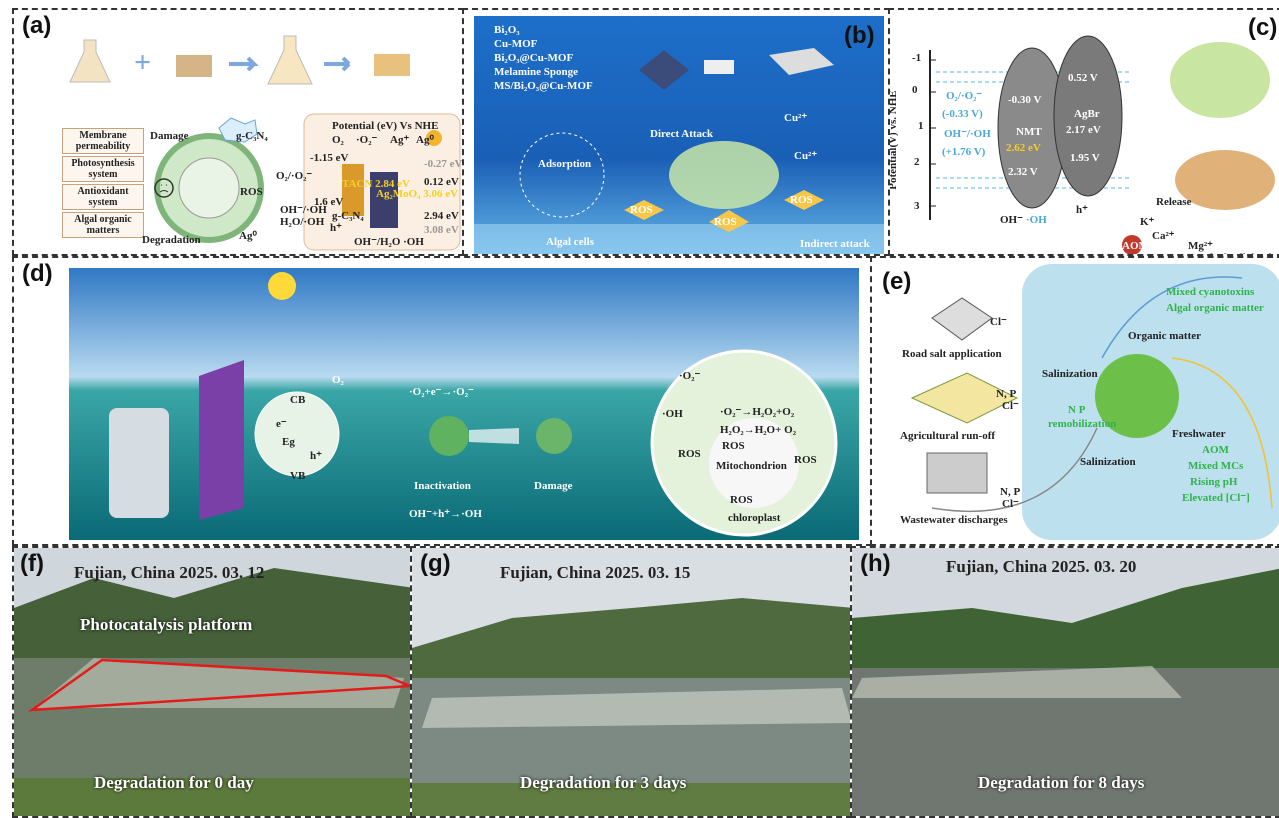 This screenshot has height=818, width=1279. I want to click on label: Potential (eV) Vs NHE, so click(385, 126).